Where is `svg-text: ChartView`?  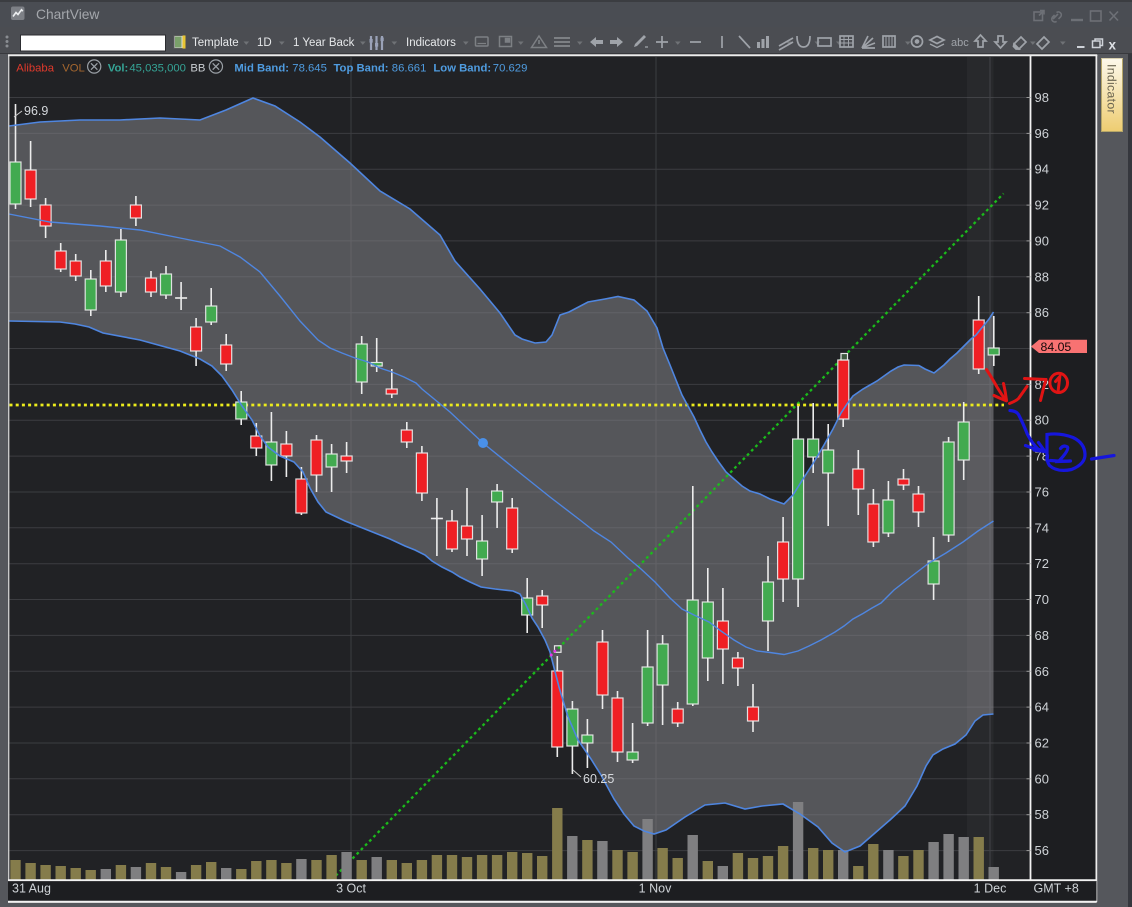 svg-text: ChartView is located at coordinates (67, 14).